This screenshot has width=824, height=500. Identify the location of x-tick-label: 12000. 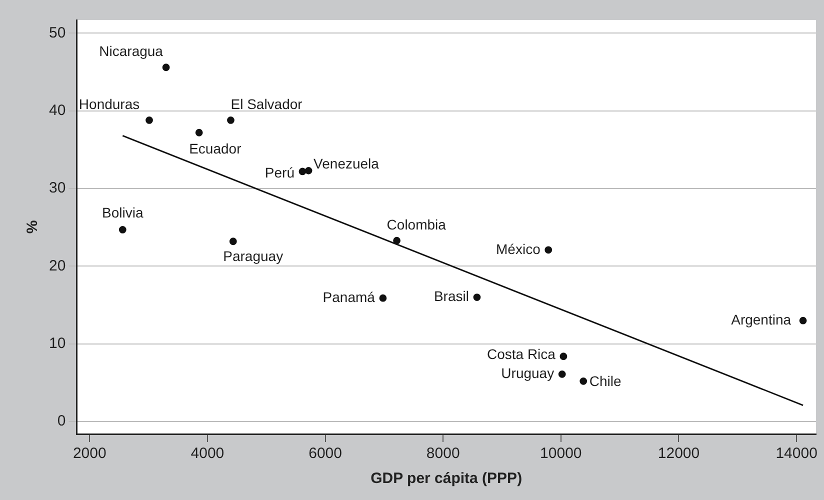
(679, 453).